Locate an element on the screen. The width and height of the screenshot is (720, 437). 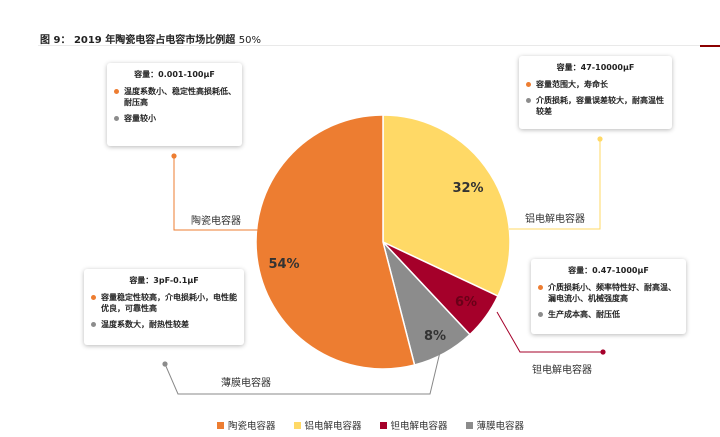
callout-item-pro: 容量范围大，寿命长 is located at coordinates (595, 84).